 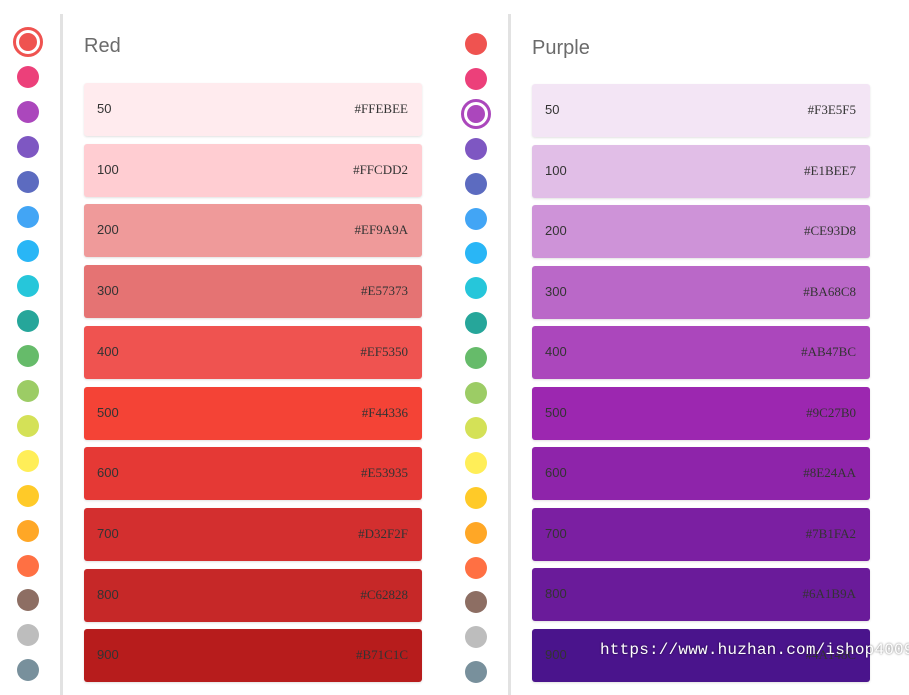 What do you see at coordinates (253, 352) in the screenshot?
I see `color-swatch-400: 400 #EF5350` at bounding box center [253, 352].